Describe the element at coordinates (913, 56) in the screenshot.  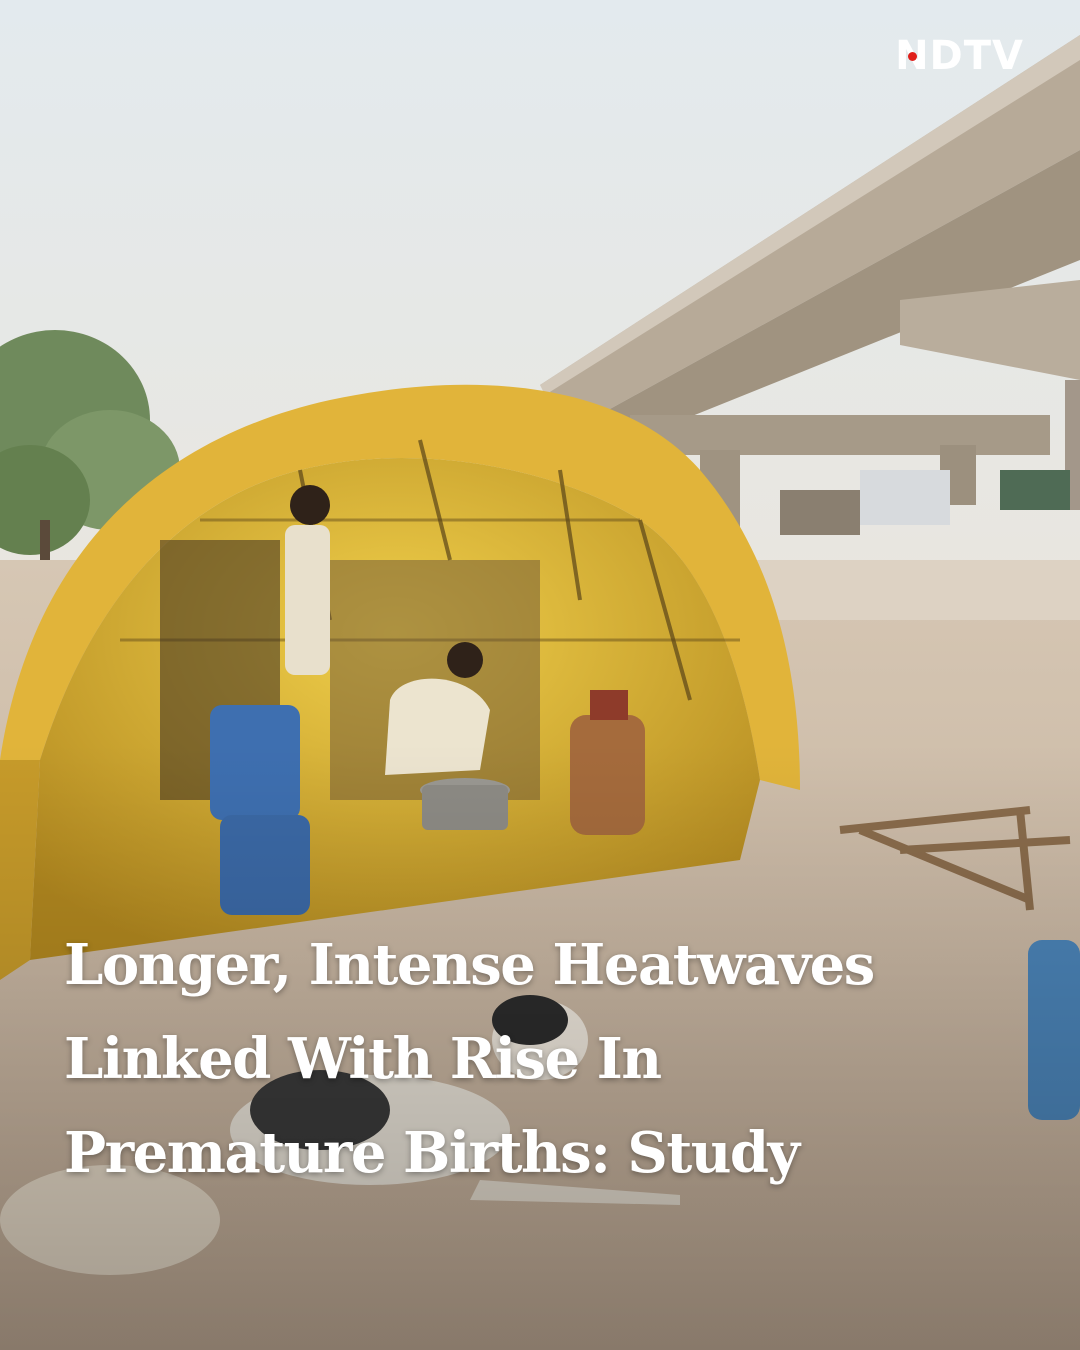
I see `logo-dot-icon` at that location.